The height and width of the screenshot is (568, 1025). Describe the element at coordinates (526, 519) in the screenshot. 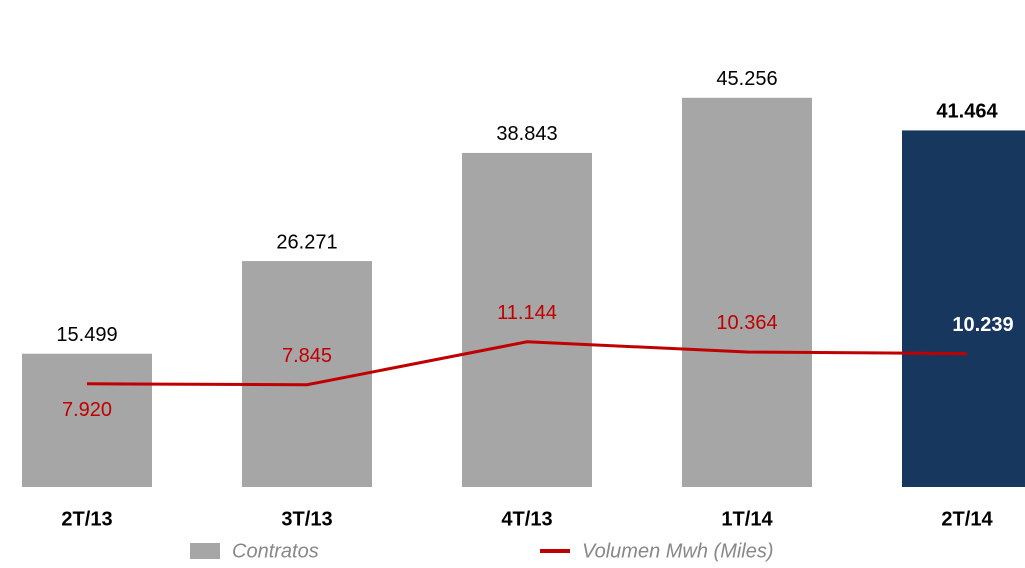

I see `x-tick-label: 4T/13` at that location.